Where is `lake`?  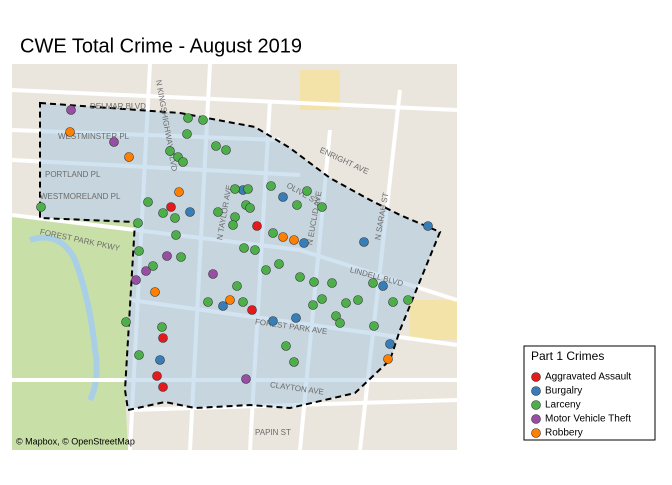
lake is located at coordinates (64, 318).